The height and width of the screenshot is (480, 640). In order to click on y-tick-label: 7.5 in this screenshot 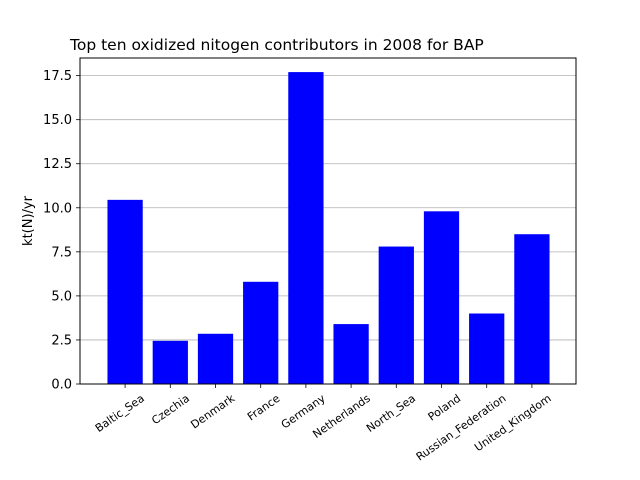, I will do `click(61, 252)`.